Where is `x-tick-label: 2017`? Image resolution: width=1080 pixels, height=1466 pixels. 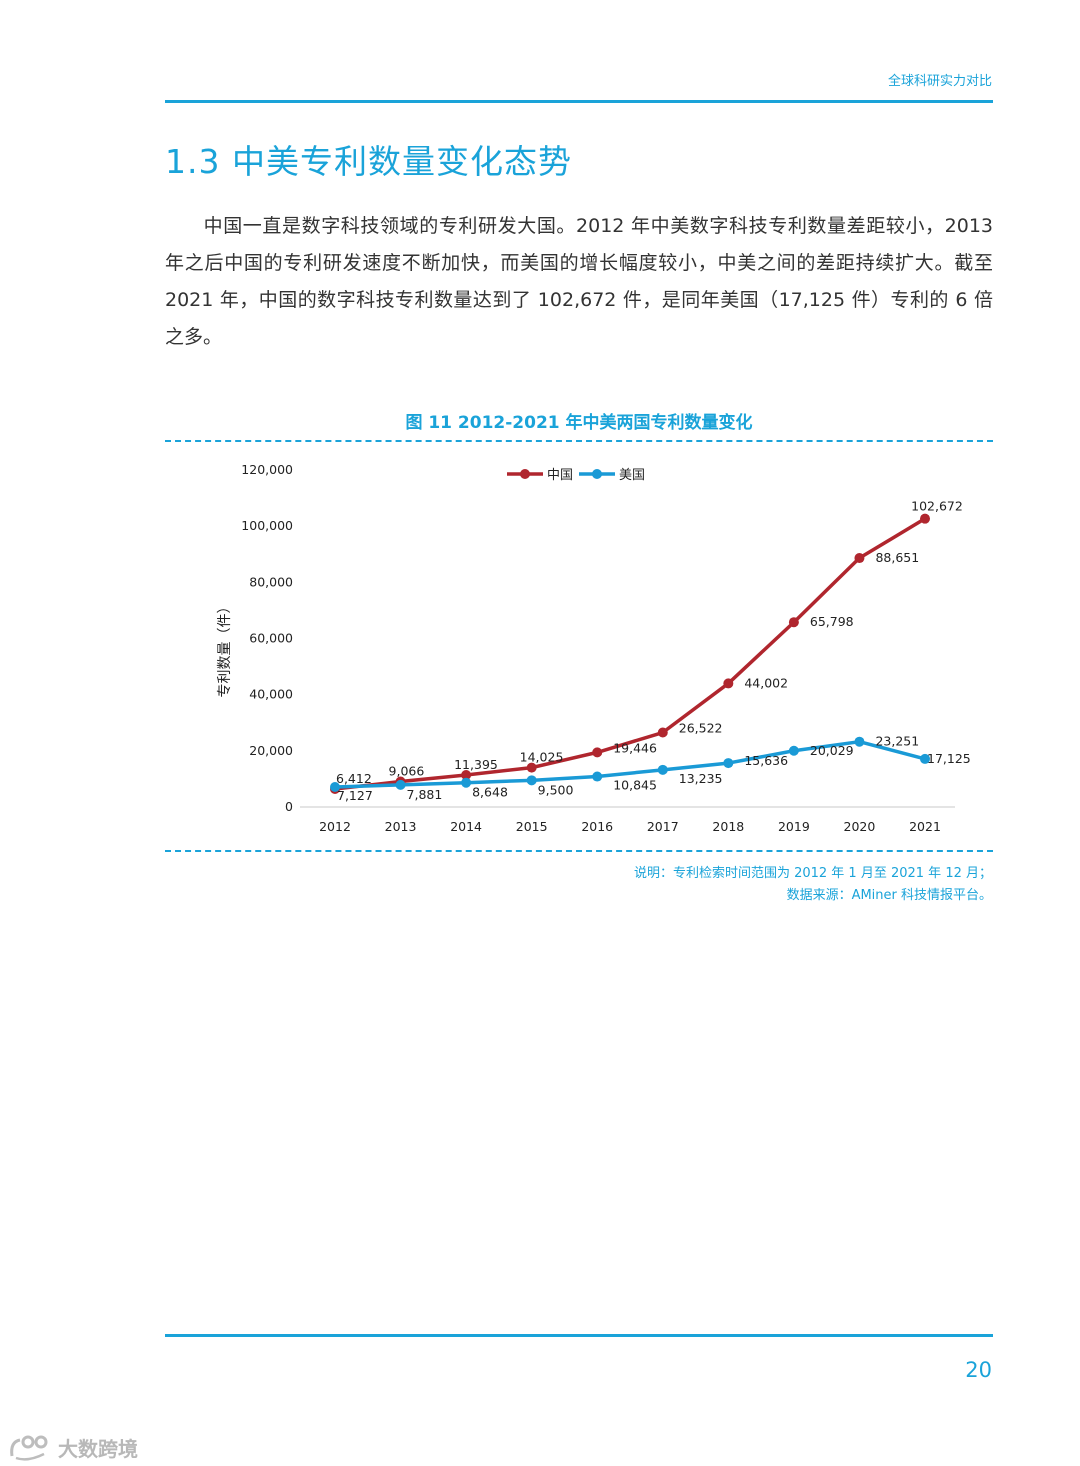
x-tick-label: 2017 is located at coordinates (663, 826).